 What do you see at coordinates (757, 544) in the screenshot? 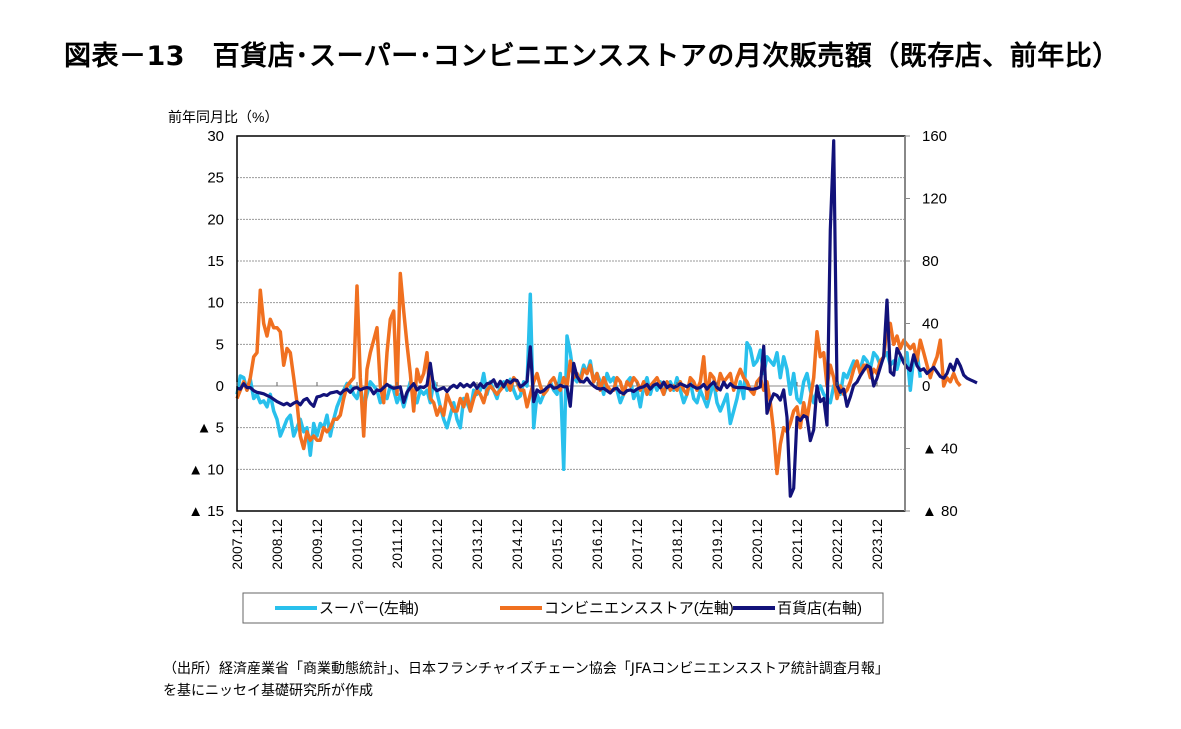
I see `x-tick-label: 2020.12` at bounding box center [757, 544].